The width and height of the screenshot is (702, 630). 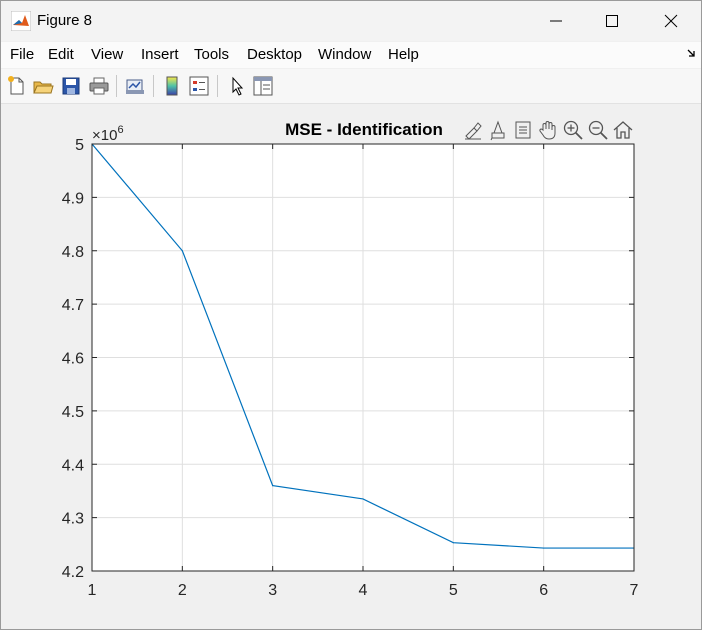 I want to click on figure-toolbar, so click(x=351, y=86).